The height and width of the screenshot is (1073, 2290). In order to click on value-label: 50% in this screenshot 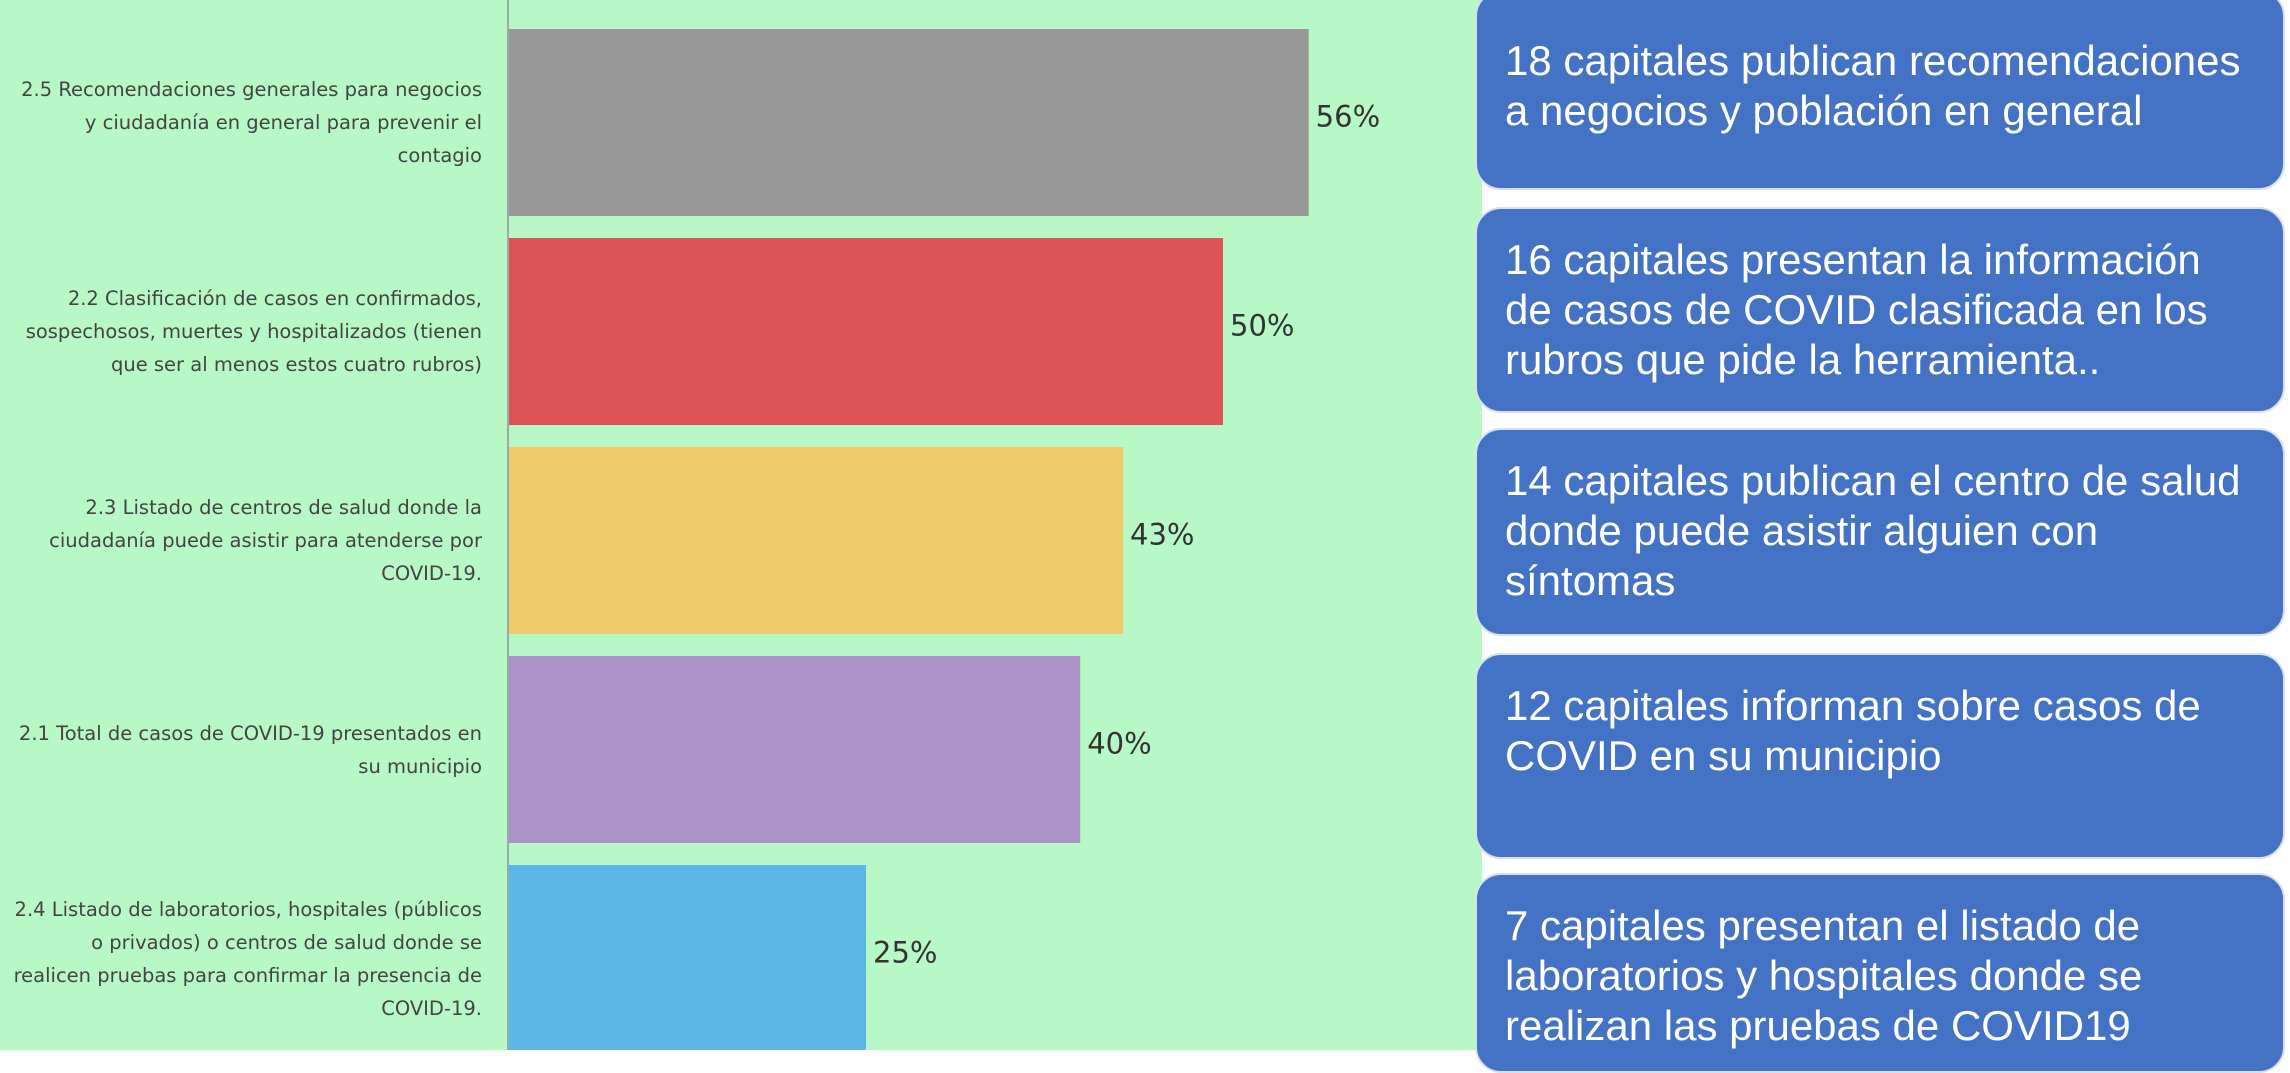, I will do `click(1262, 326)`.